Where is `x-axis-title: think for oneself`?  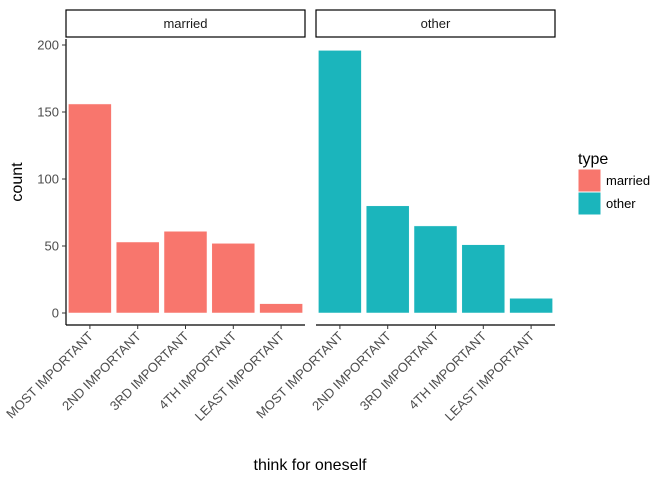 x-axis-title: think for oneself is located at coordinates (311, 465).